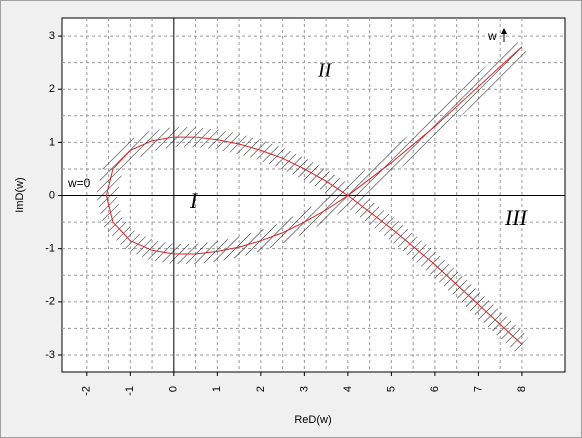 The width and height of the screenshot is (582, 438). I want to click on x-tick-label: 0, so click(174, 389).